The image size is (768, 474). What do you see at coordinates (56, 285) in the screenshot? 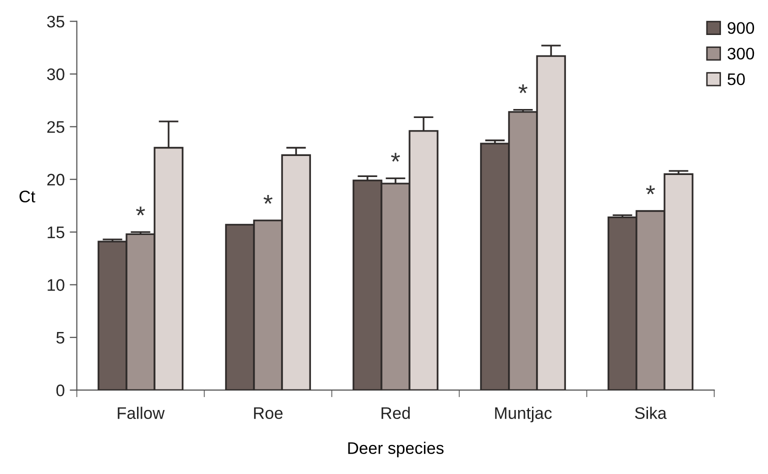
I see `y-tick-label: 10` at bounding box center [56, 285].